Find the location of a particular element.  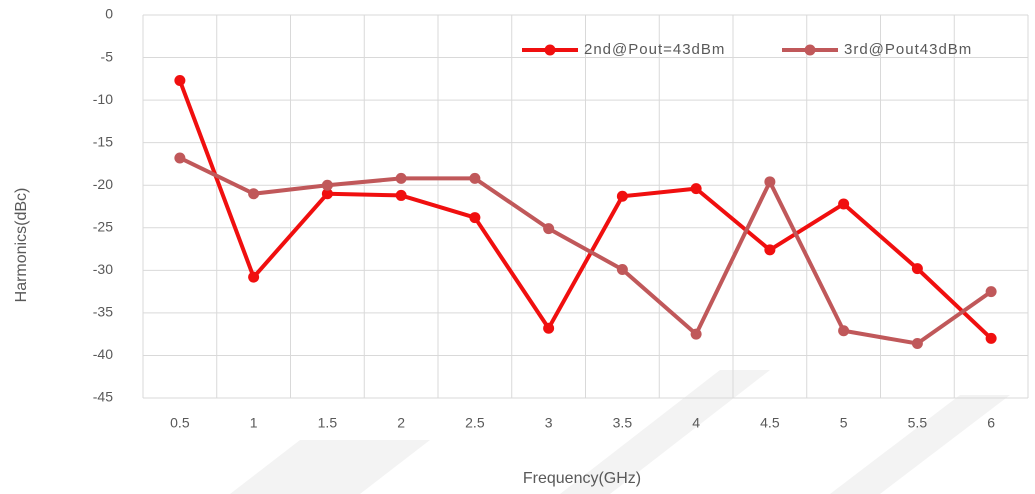

x-tick-label: 2.5 is located at coordinates (475, 423).